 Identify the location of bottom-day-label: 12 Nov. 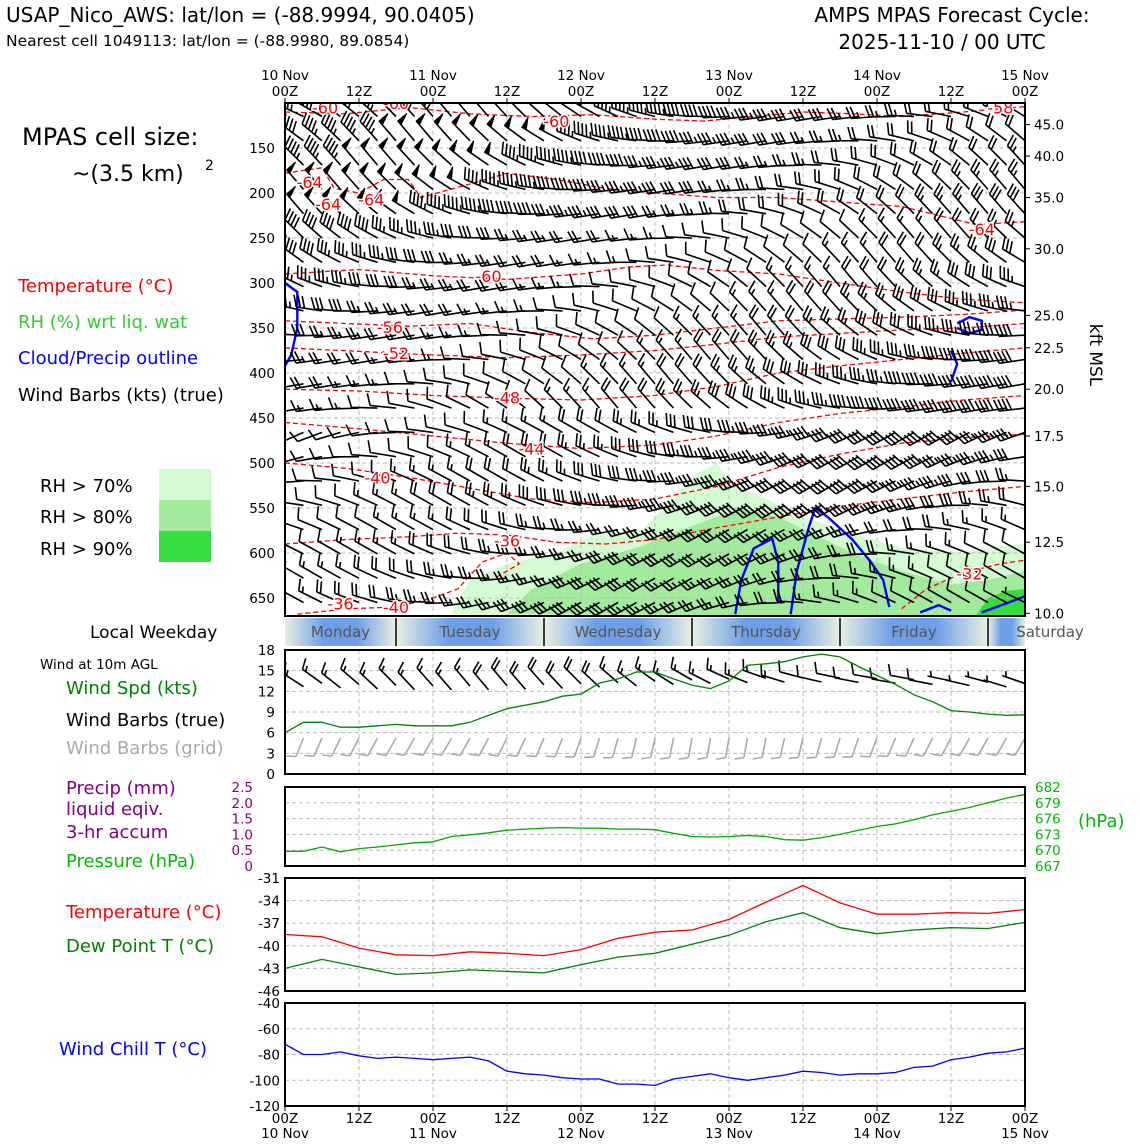
(581, 1133).